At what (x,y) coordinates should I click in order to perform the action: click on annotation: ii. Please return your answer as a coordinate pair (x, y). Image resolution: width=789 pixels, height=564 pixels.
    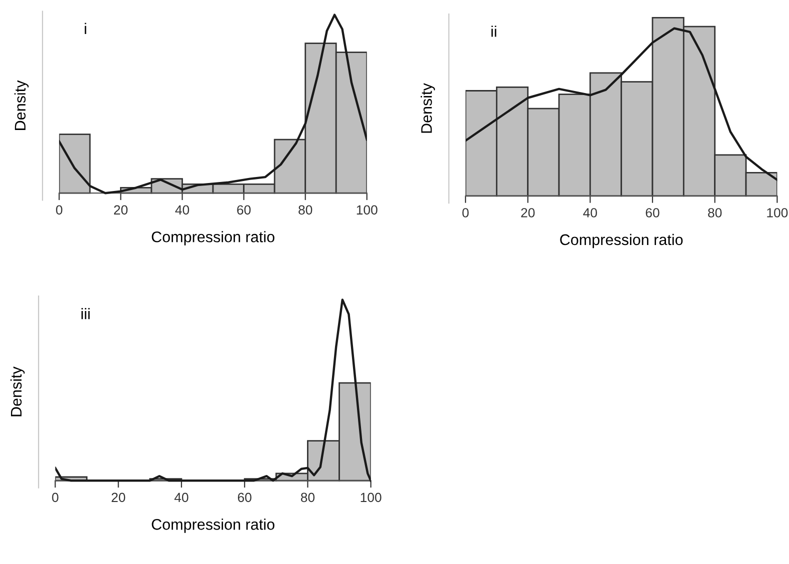
    Looking at the image, I should click on (493, 31).